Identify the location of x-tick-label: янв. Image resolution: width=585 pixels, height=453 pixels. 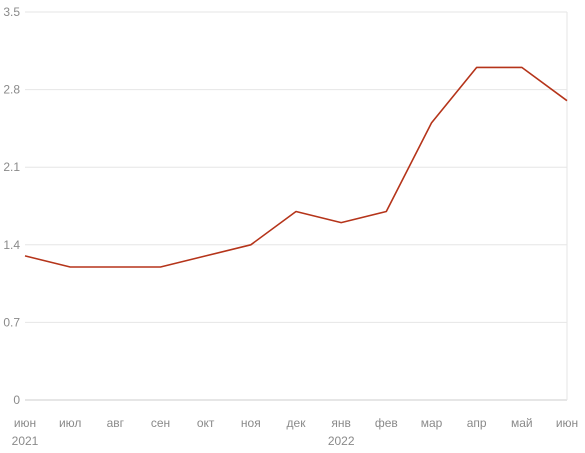
(341, 423).